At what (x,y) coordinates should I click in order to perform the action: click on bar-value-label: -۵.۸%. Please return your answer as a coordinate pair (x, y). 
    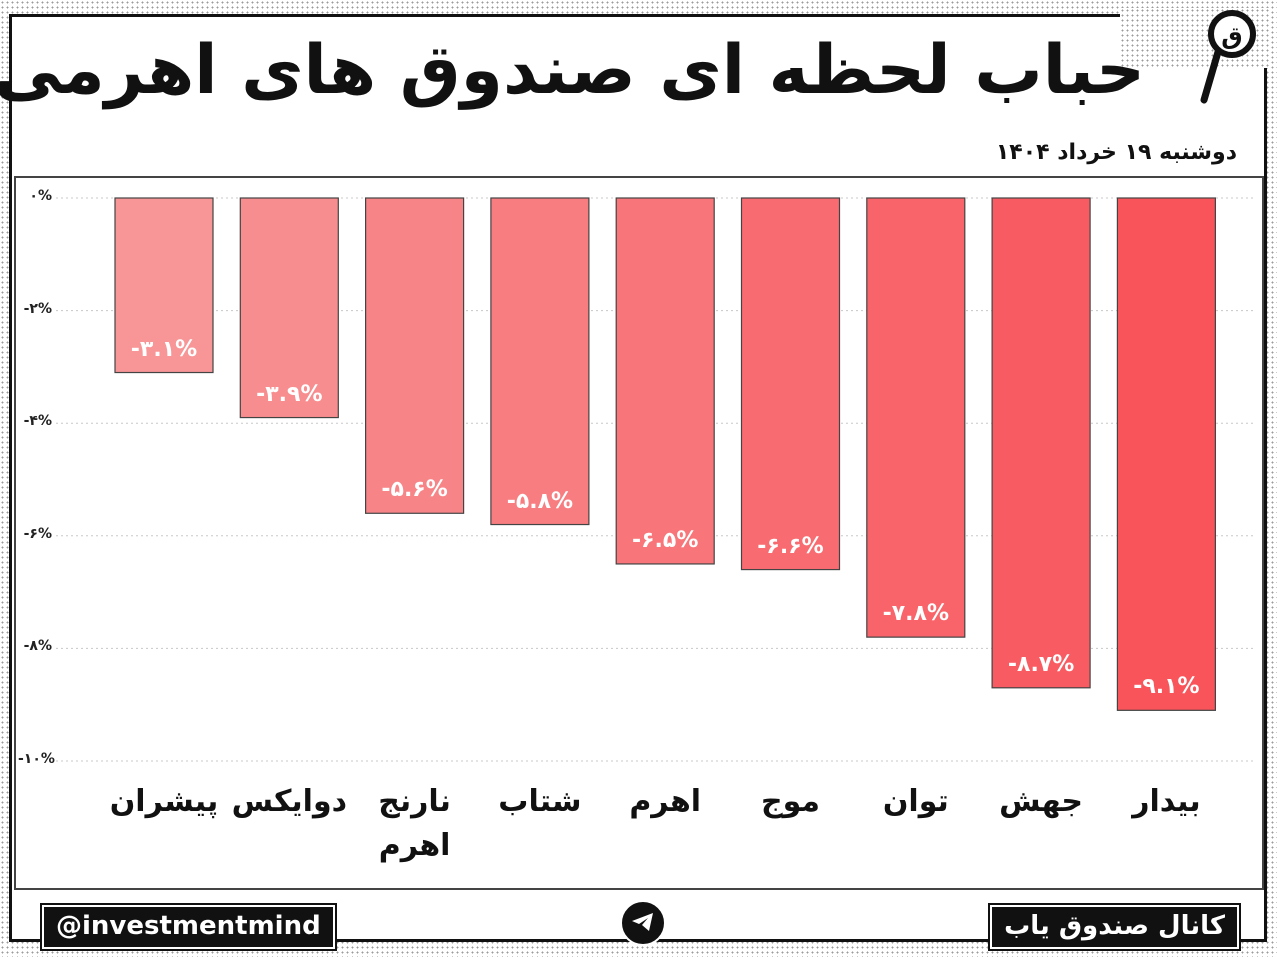
    Looking at the image, I should click on (540, 501).